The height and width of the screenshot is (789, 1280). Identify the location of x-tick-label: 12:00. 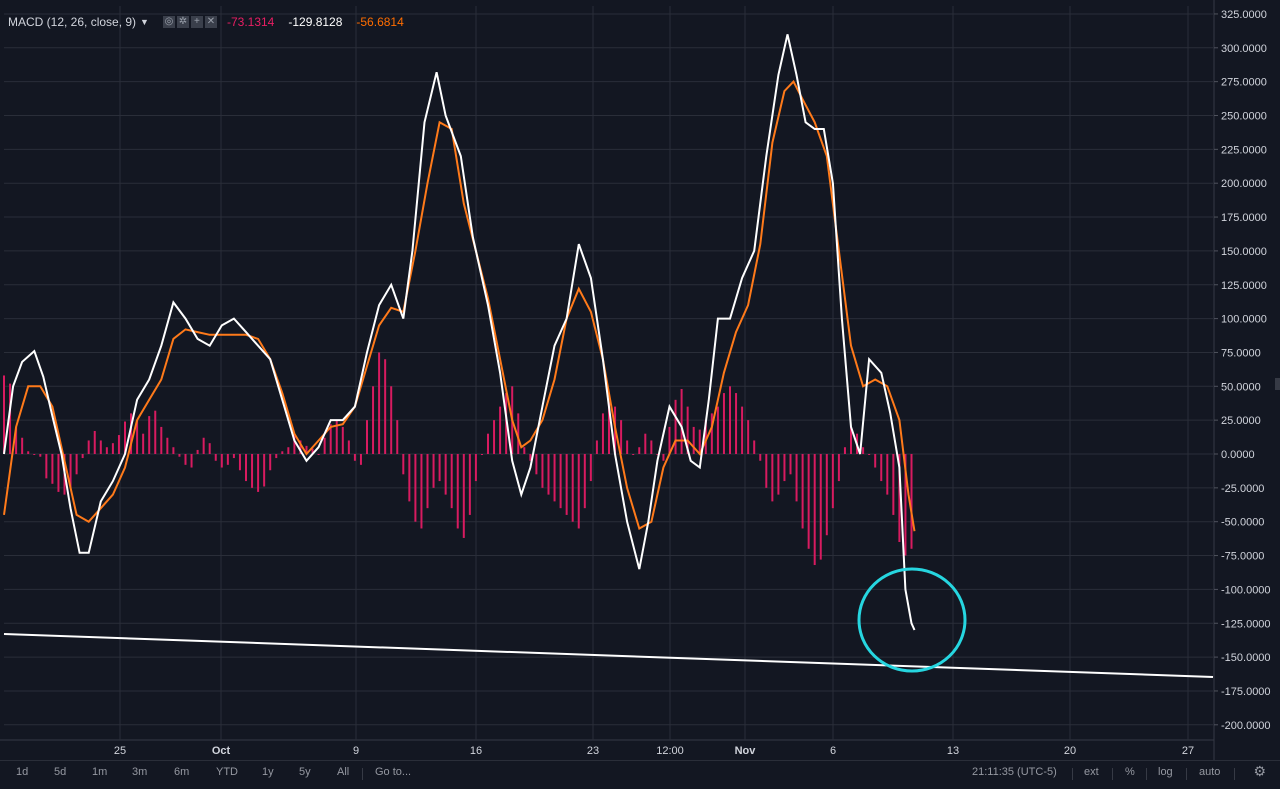
(670, 751).